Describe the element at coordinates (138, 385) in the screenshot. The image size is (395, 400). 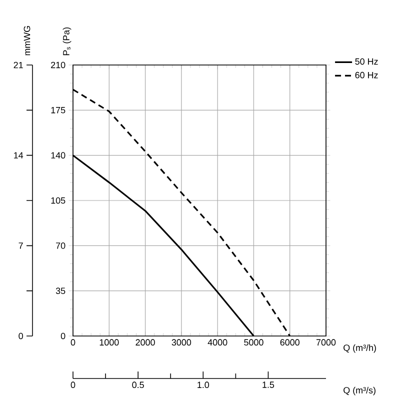
I see `x2-tick-label: 0.5` at that location.